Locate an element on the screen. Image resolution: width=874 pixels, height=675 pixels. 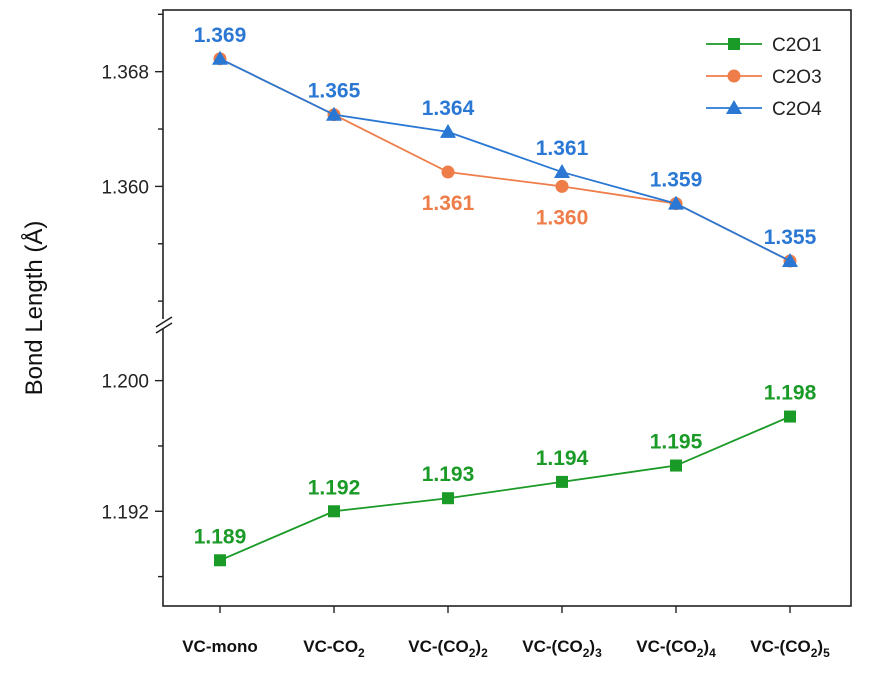
y-axis-title: Bond Length (Å) is located at coordinates (34, 308).